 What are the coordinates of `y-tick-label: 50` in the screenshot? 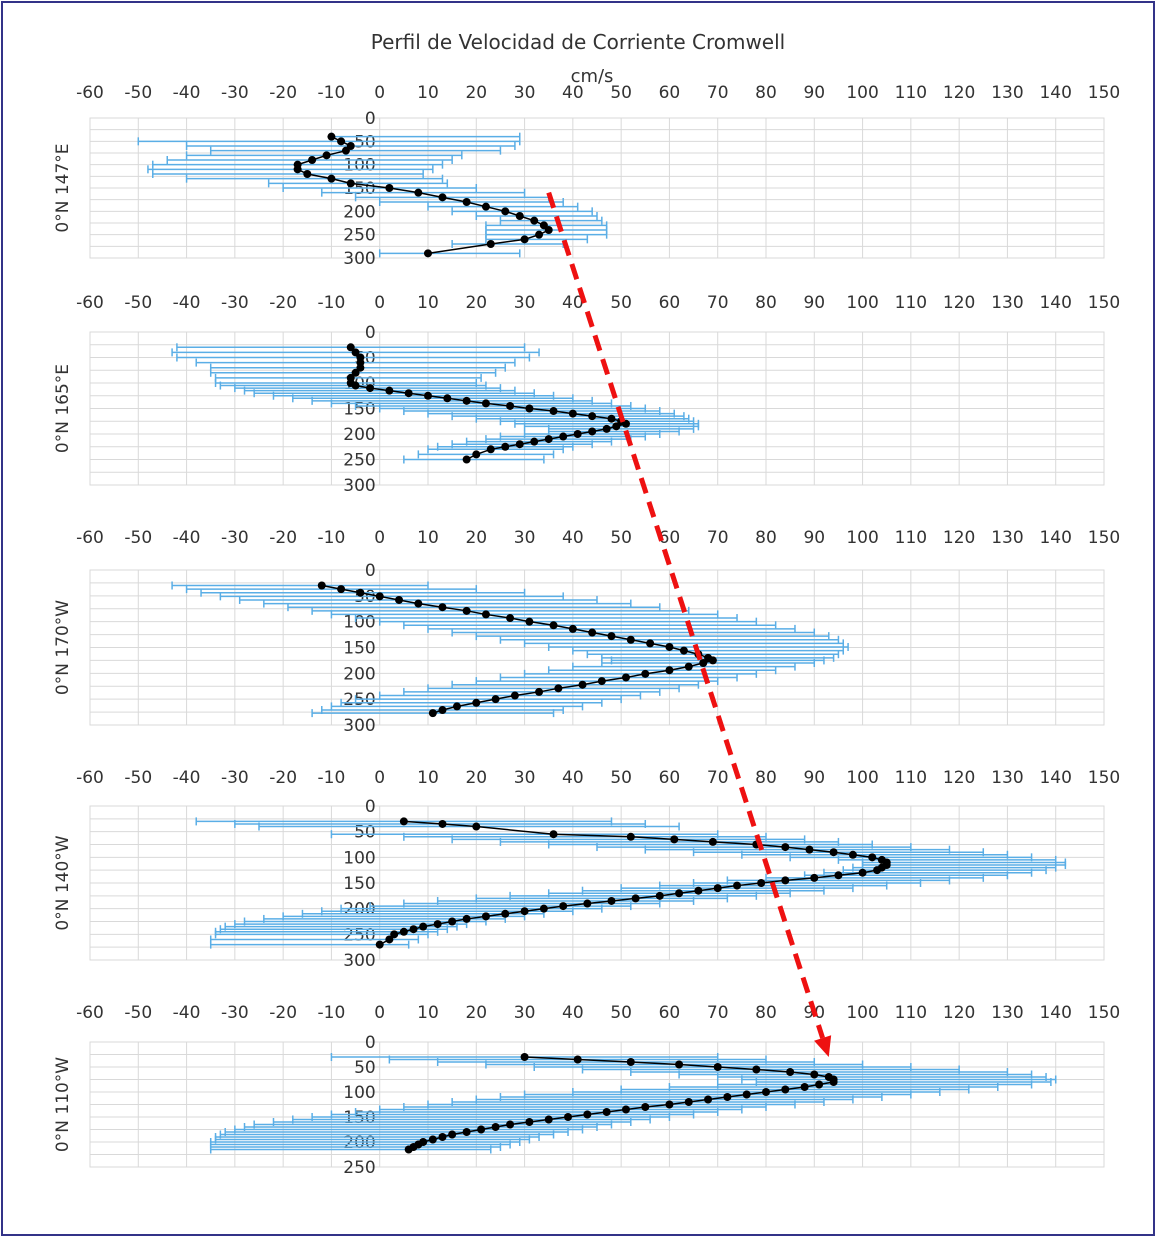 It's located at (365, 142).